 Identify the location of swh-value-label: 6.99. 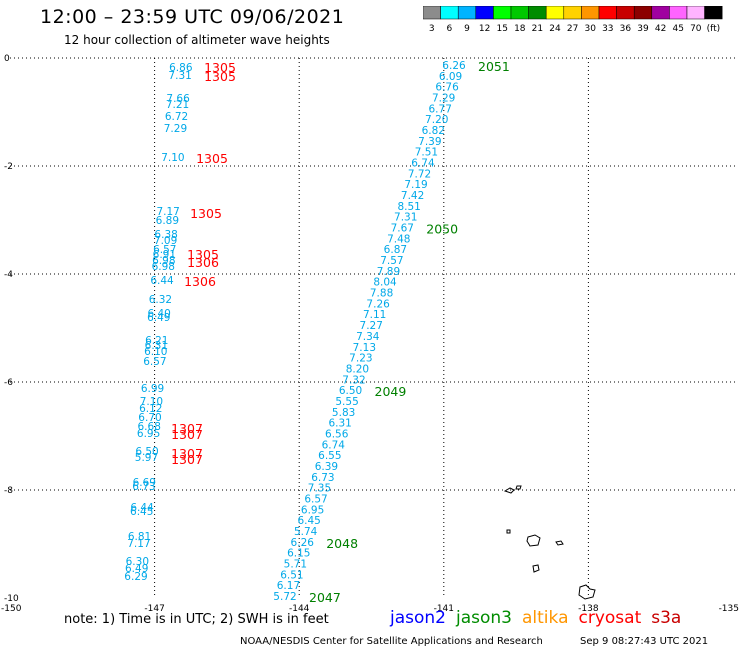
(152, 389).